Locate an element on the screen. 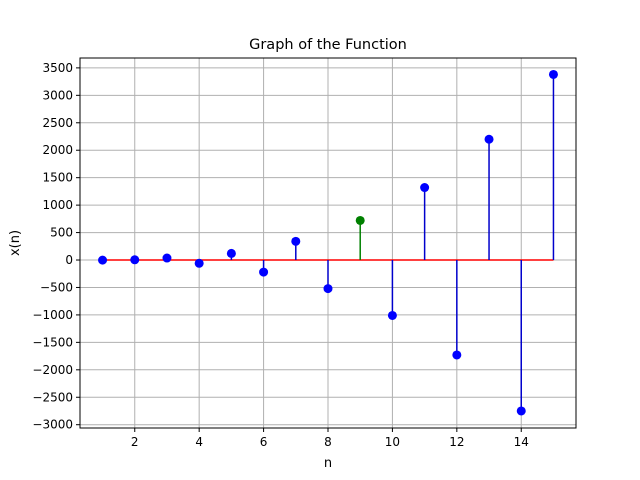 The image size is (640, 480). y-tick-label: −3000 is located at coordinates (52, 425).